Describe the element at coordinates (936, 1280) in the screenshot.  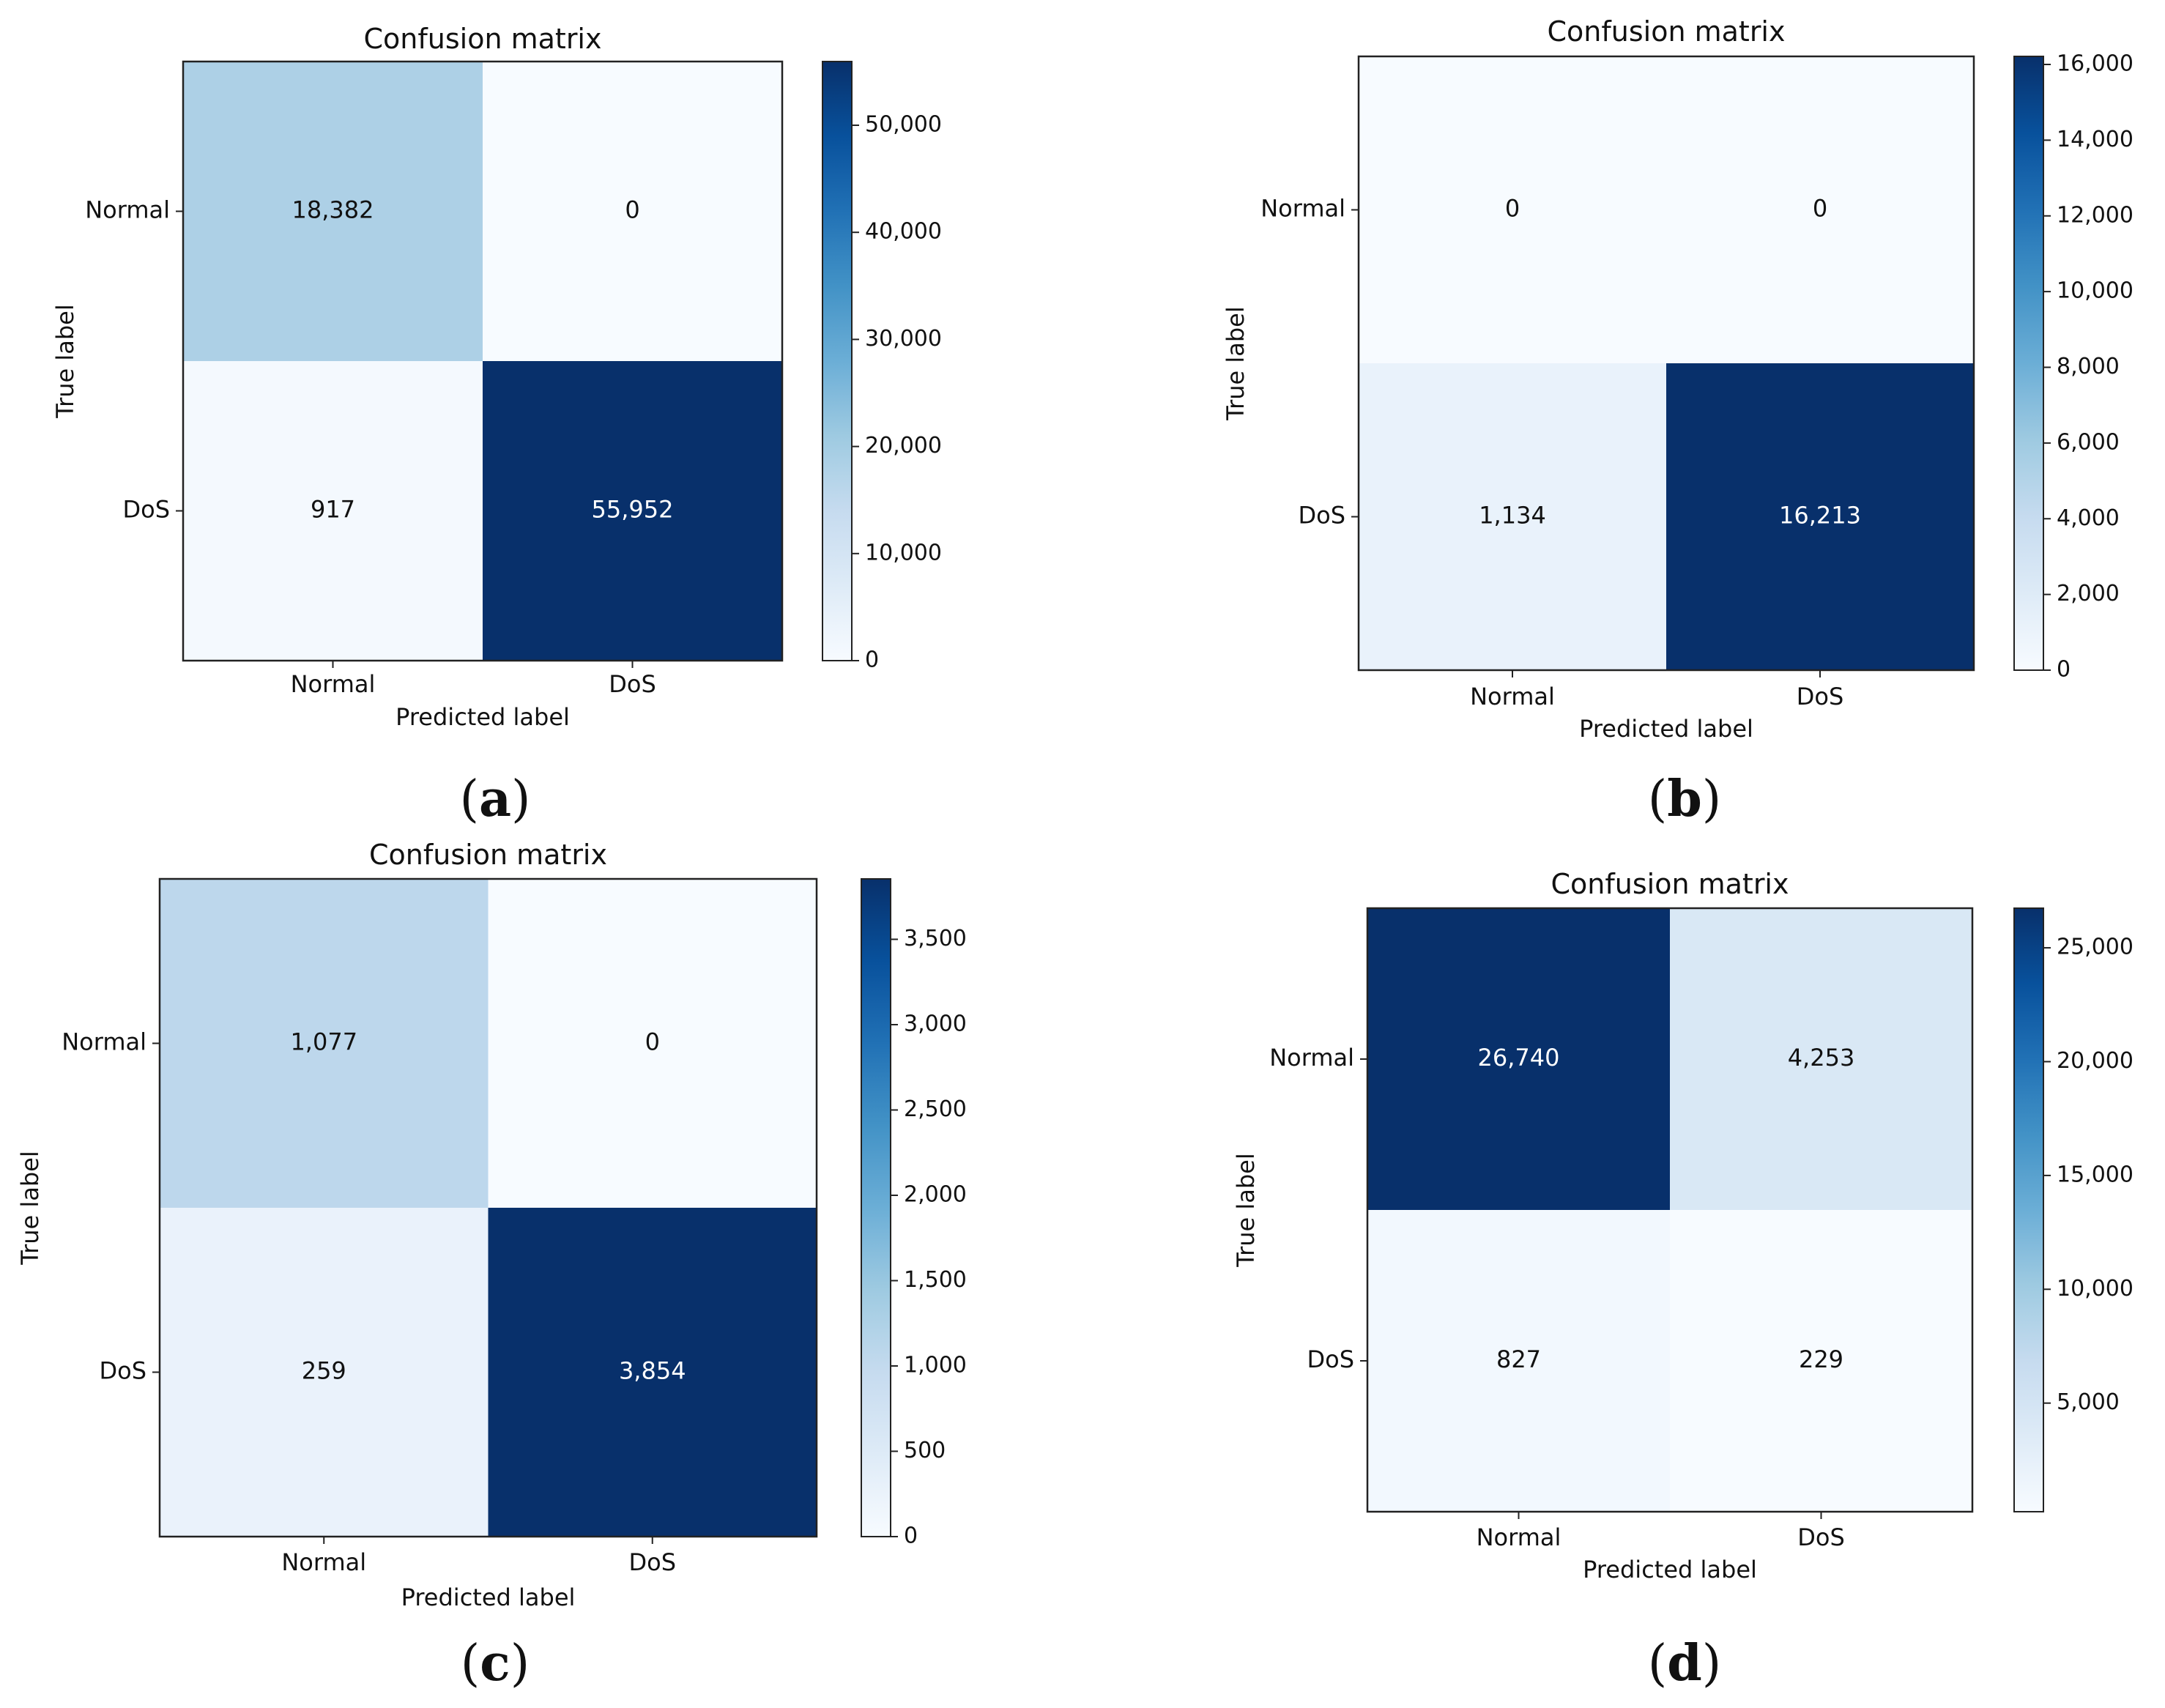
I see `colorbar-tick-label: 1,500` at that location.